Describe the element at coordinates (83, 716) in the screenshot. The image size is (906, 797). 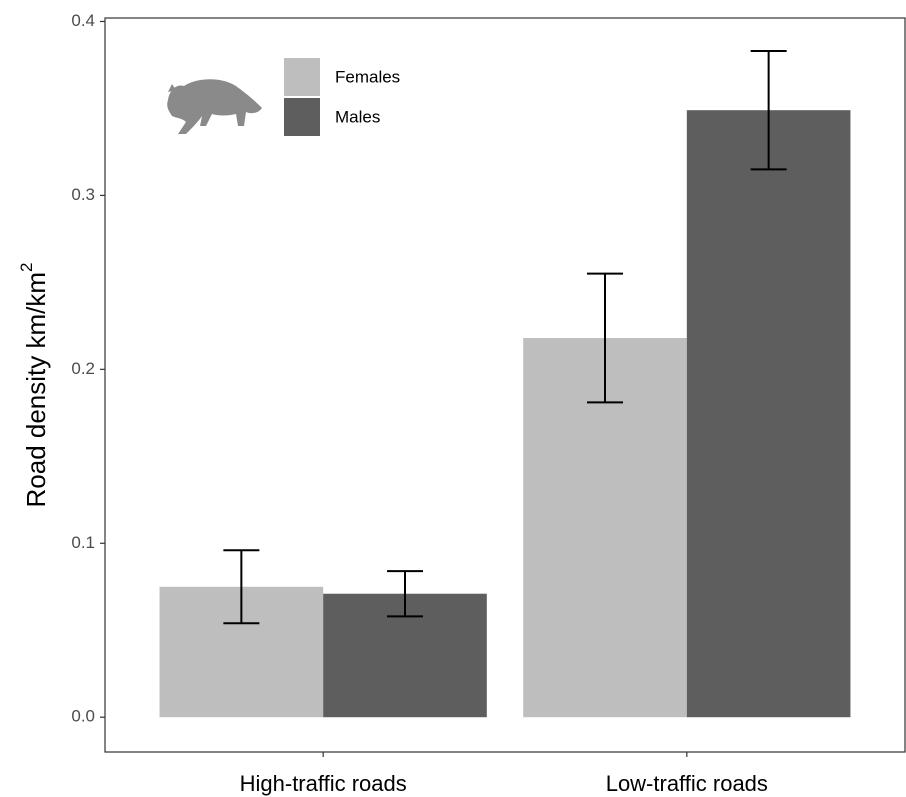
I see `y-tick-label: 0.0` at that location.